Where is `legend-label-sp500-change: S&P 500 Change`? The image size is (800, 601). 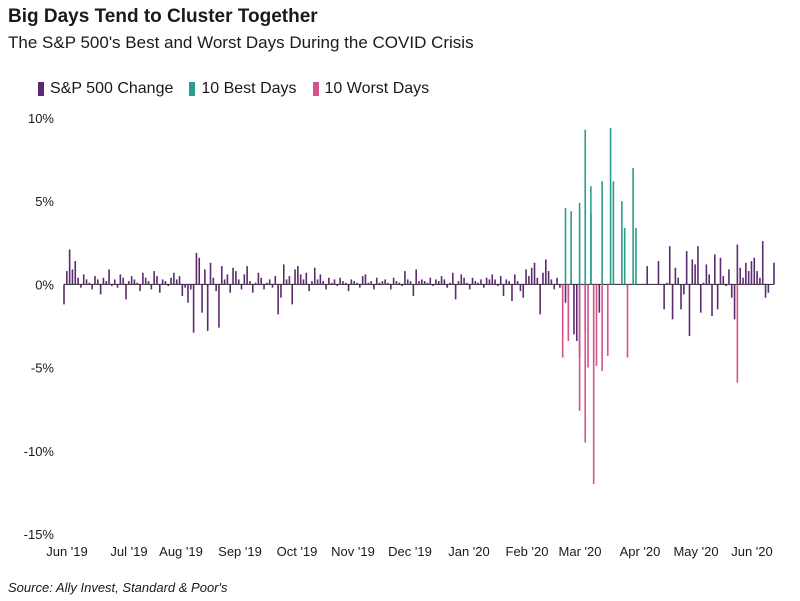 legend-label-sp500-change: S&P 500 Change is located at coordinates (112, 88).